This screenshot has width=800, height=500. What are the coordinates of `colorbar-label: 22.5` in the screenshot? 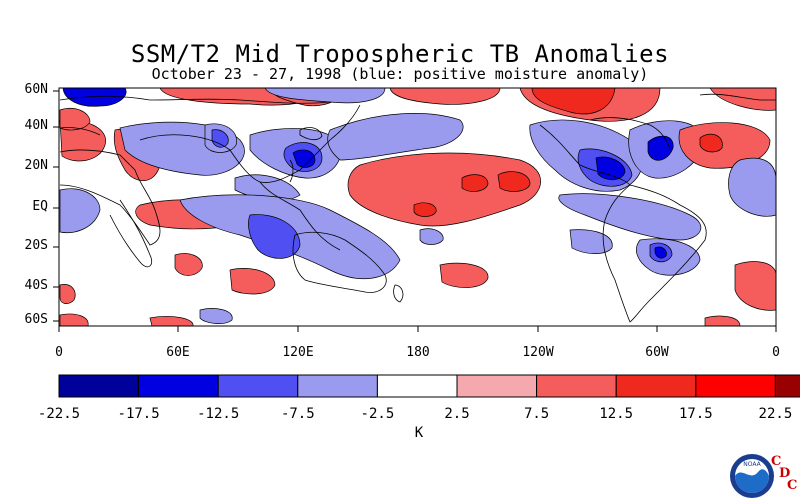 It's located at (775, 414).